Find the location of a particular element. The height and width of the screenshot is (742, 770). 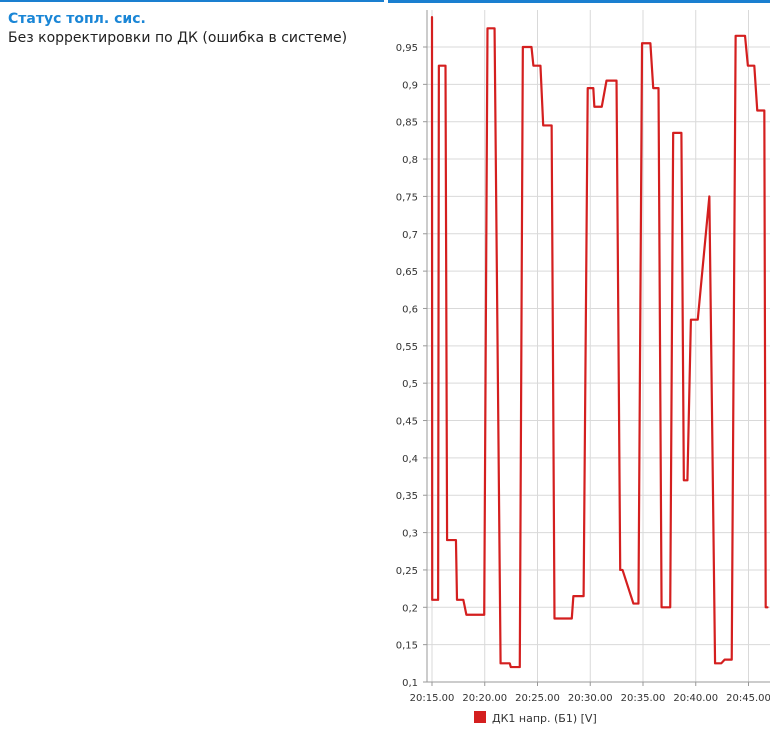

y-tick-label: 0,8 is located at coordinates (410, 160).